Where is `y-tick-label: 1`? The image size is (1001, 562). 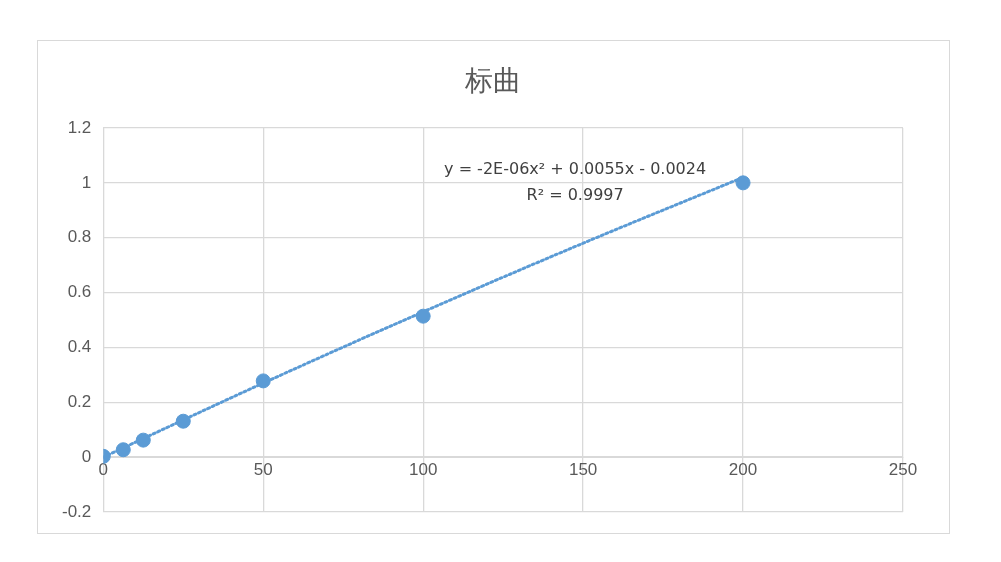 y-tick-label: 1 is located at coordinates (86, 182).